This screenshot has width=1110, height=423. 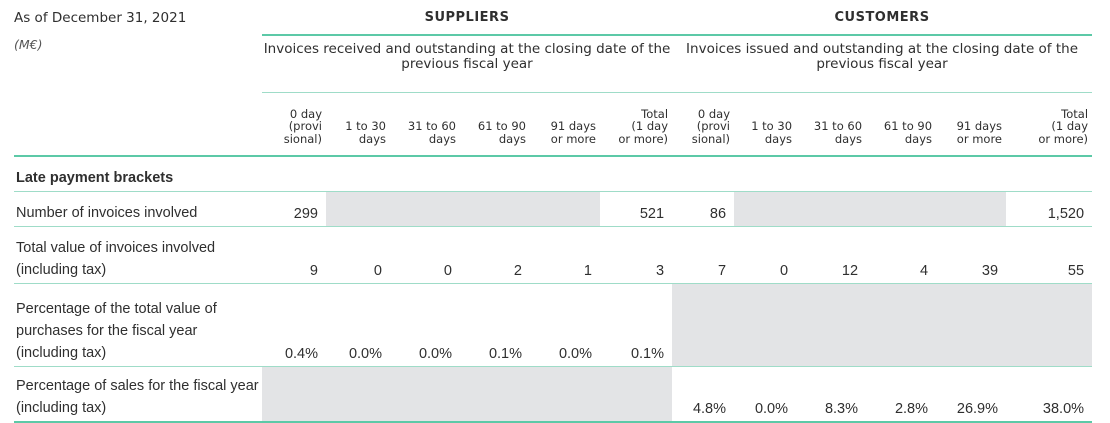 I want to click on section-label: Late payment brackets, so click(x=138, y=174).